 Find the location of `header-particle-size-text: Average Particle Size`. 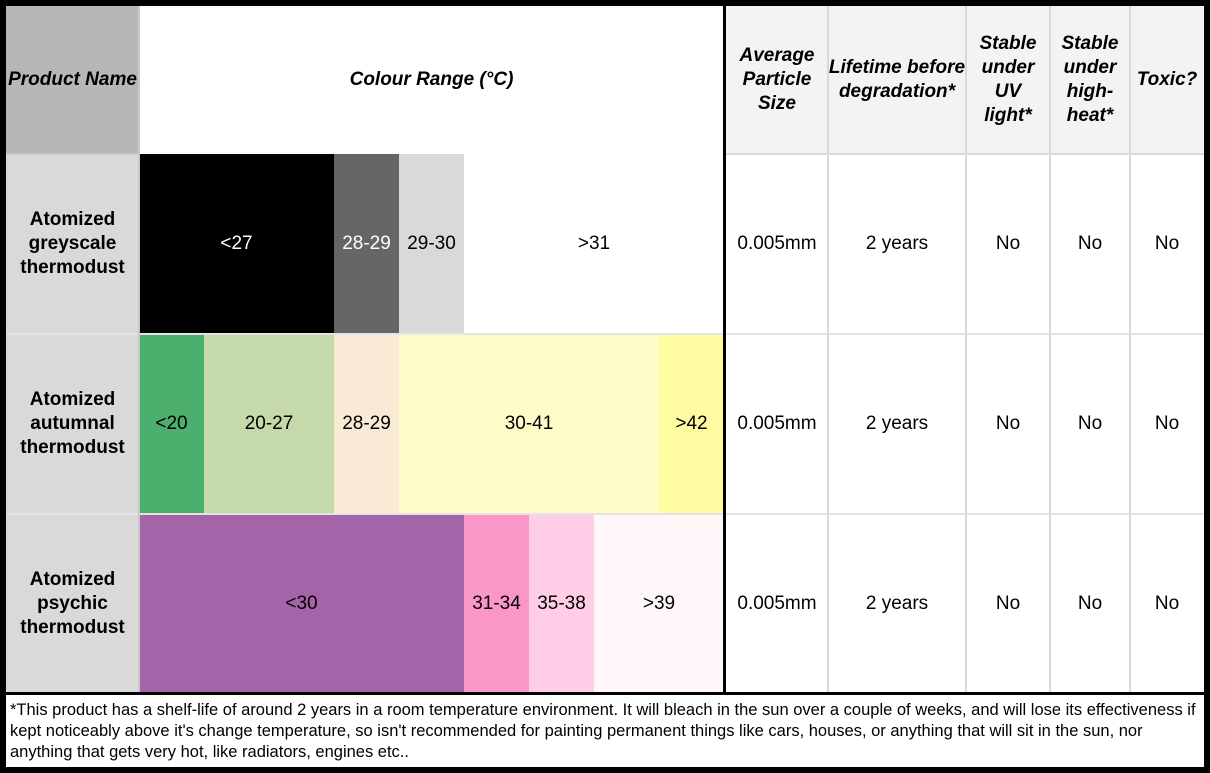

header-particle-size-text: Average Particle Size is located at coordinates (777, 79).